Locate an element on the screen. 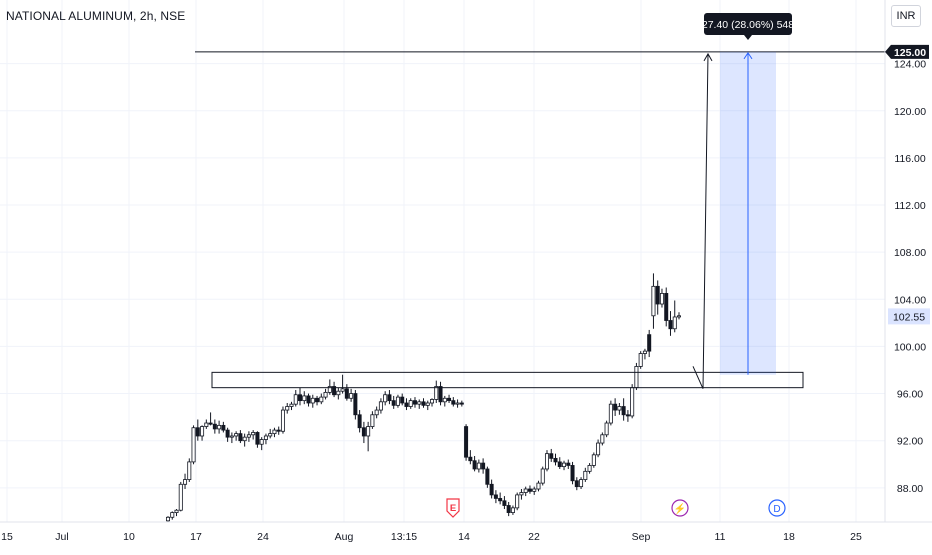 The width and height of the screenshot is (932, 555). last-price-flag-text: 102.55 is located at coordinates (909, 317).